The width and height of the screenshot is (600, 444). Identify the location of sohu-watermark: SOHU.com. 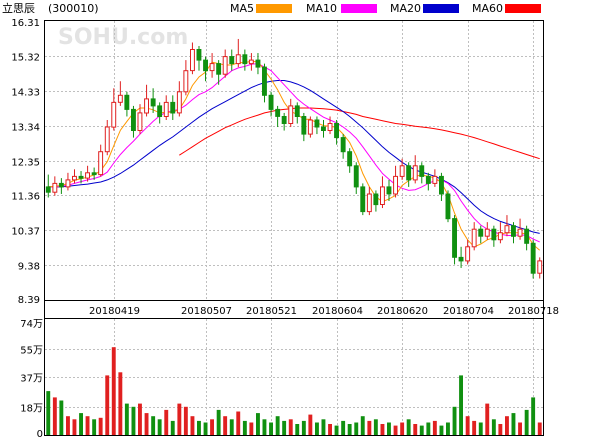
(123, 37).